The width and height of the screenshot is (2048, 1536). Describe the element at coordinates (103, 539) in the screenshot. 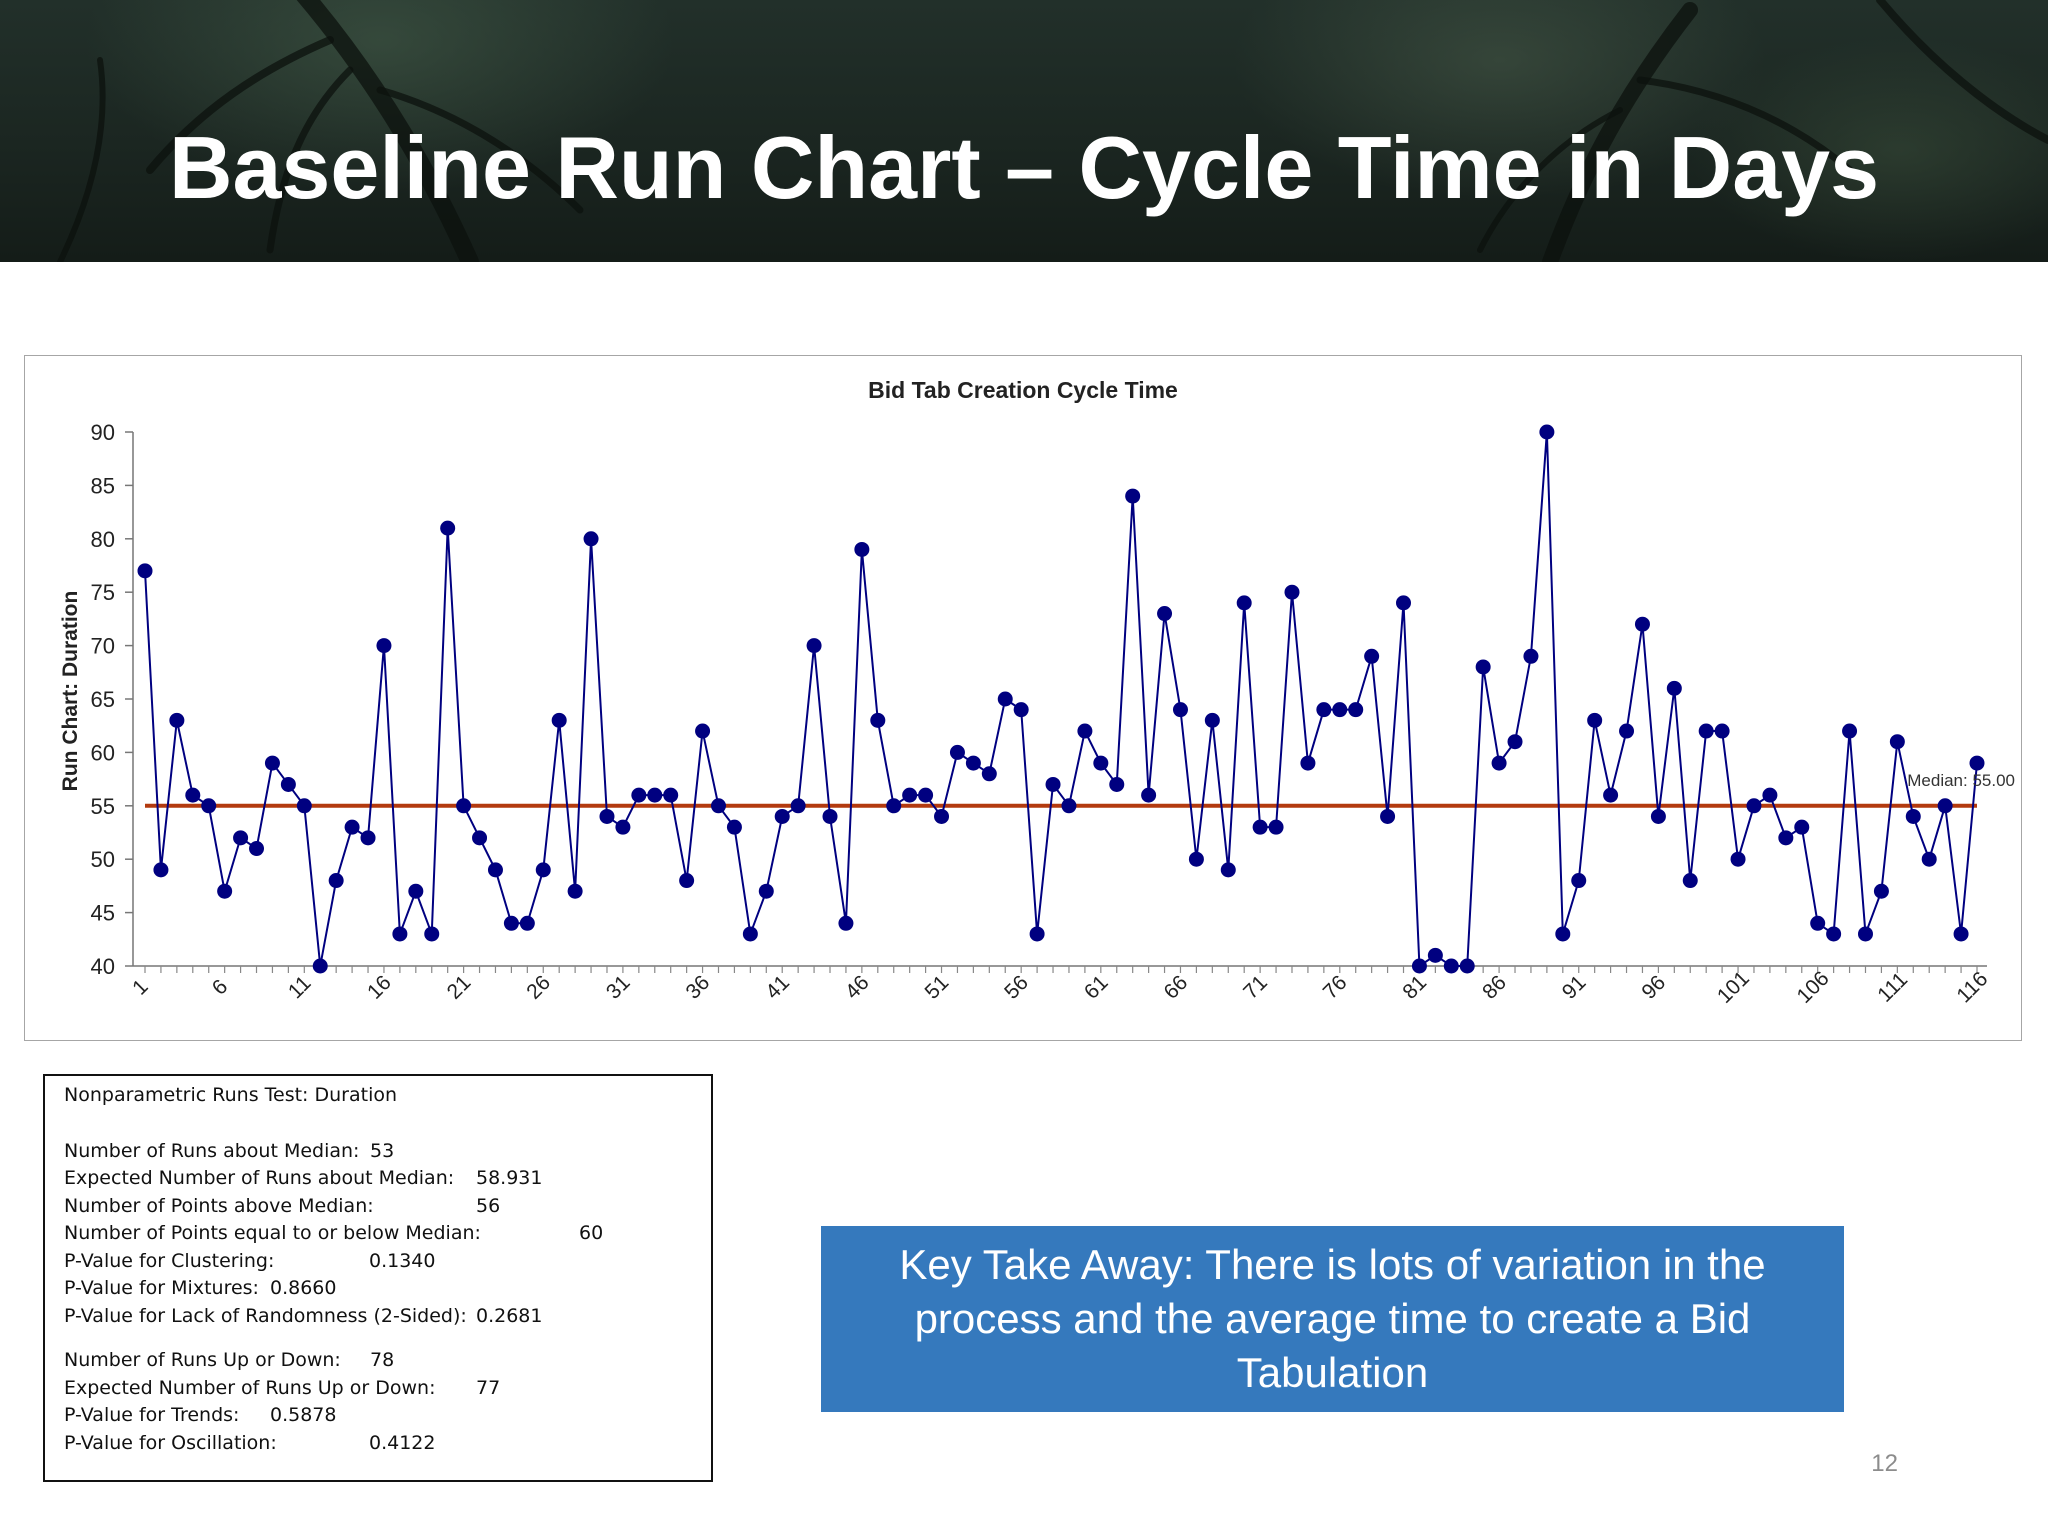

I see `y-tick-label: 80` at that location.